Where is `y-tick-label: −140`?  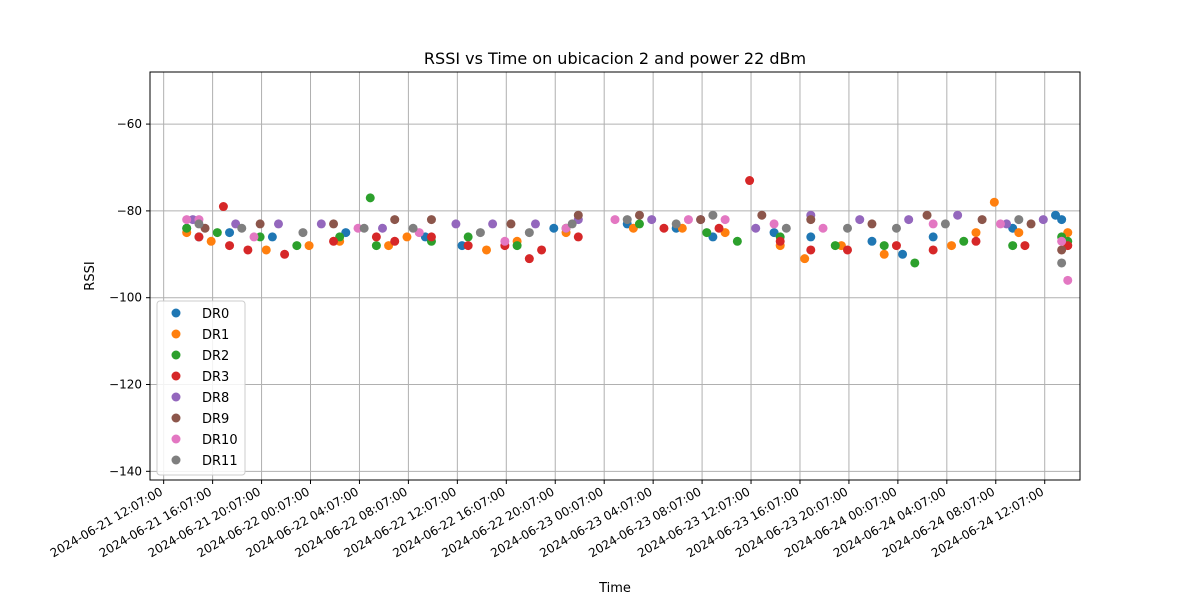 y-tick-label: −140 is located at coordinates (125, 471).